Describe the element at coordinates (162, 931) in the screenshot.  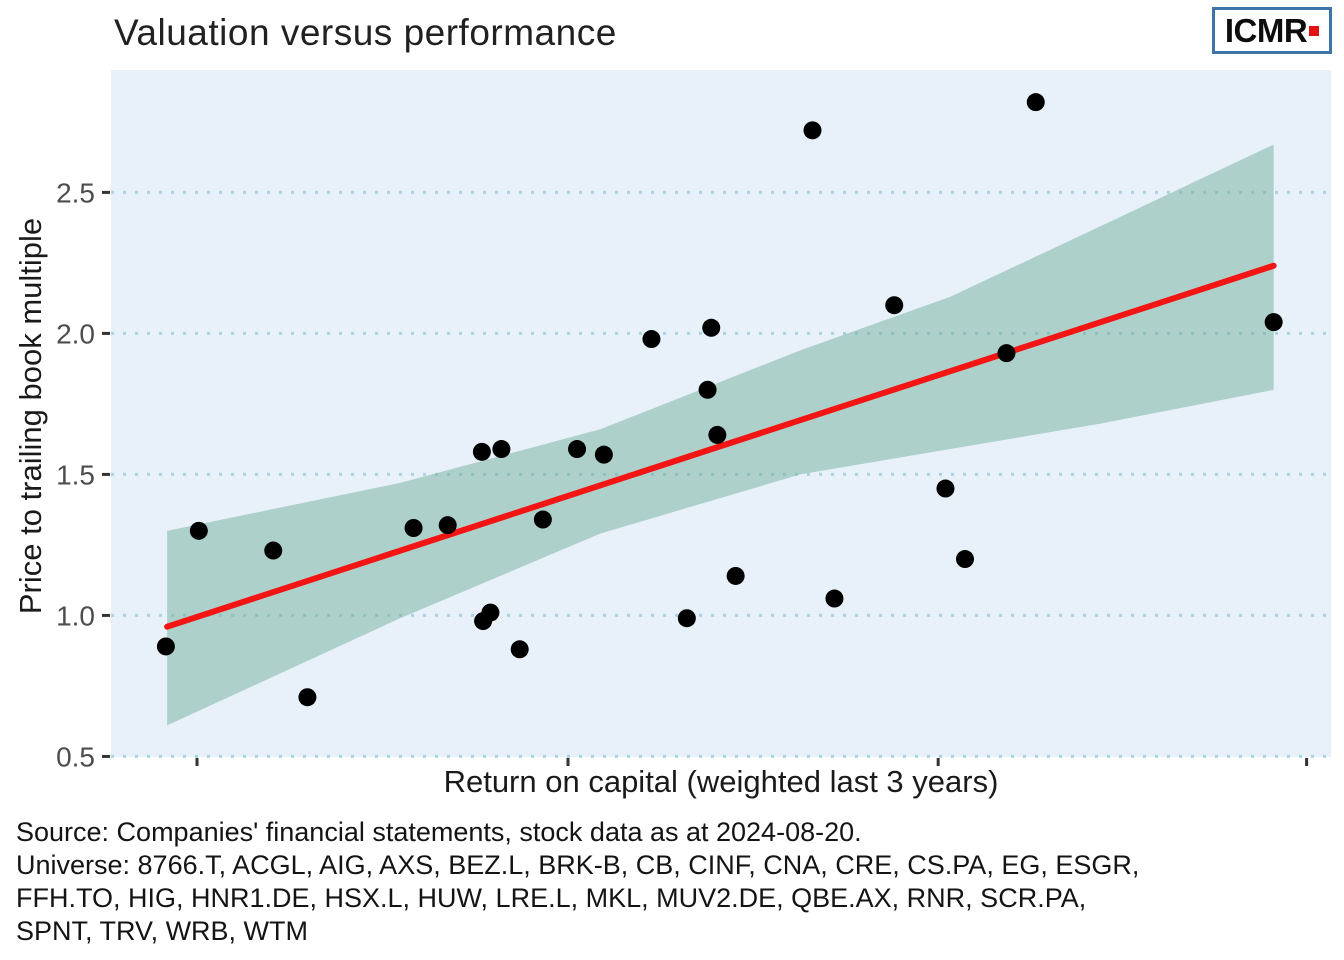
I see `universe-note-line3: SPNT, TRV, WRB, WTM` at that location.